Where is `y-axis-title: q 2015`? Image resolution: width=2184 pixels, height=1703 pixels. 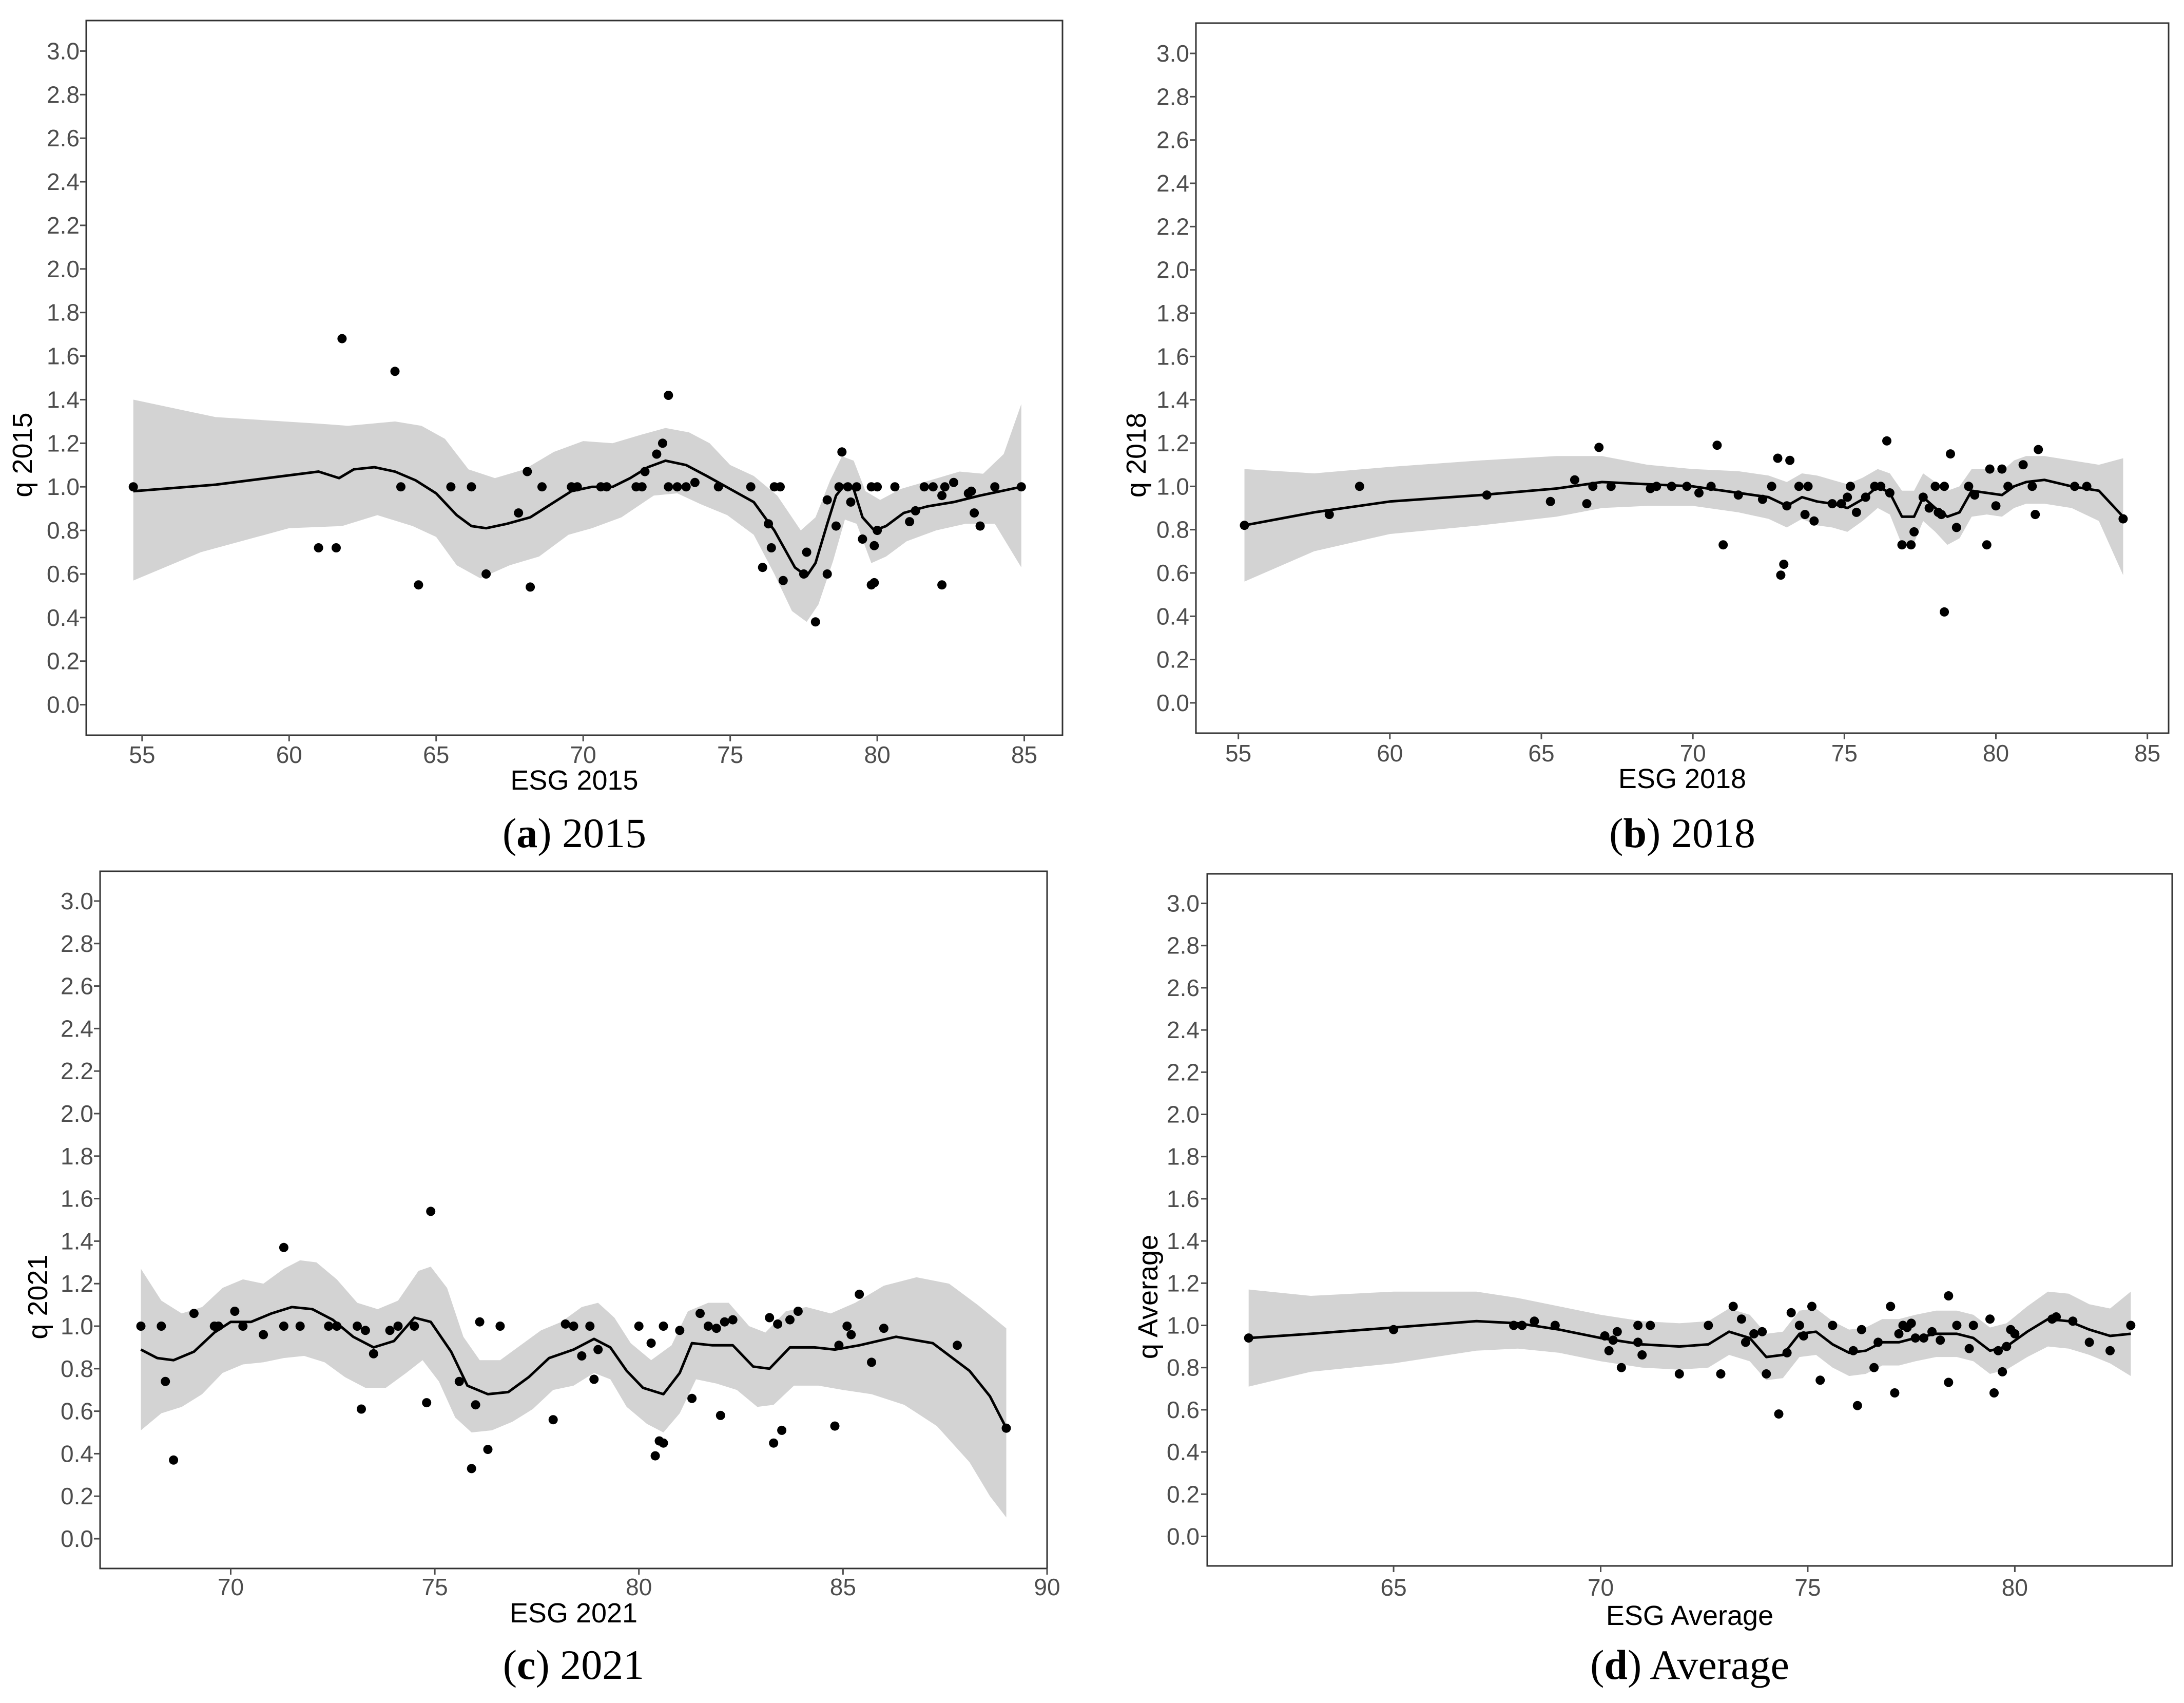
y-axis-title: q 2015 is located at coordinates (22, 455).